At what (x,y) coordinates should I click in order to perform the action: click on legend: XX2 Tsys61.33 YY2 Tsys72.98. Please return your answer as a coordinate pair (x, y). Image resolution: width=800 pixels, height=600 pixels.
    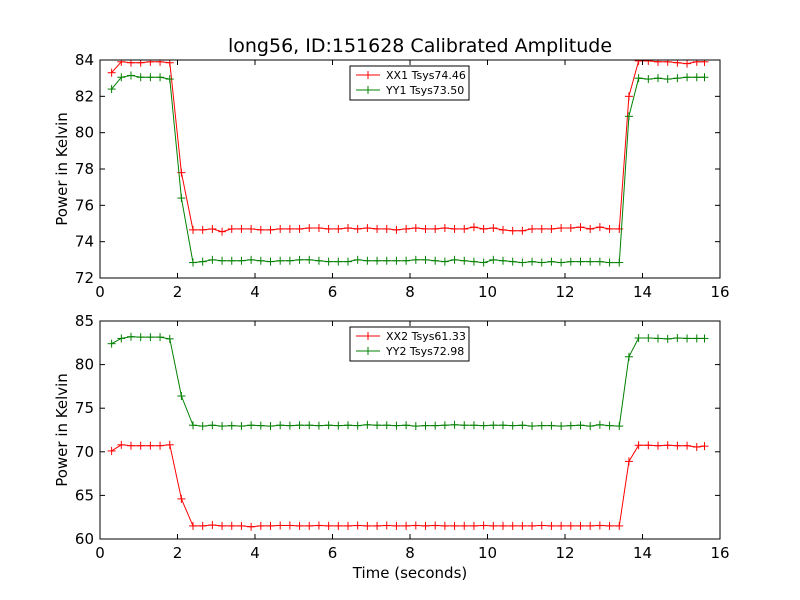
    Looking at the image, I should click on (409, 344).